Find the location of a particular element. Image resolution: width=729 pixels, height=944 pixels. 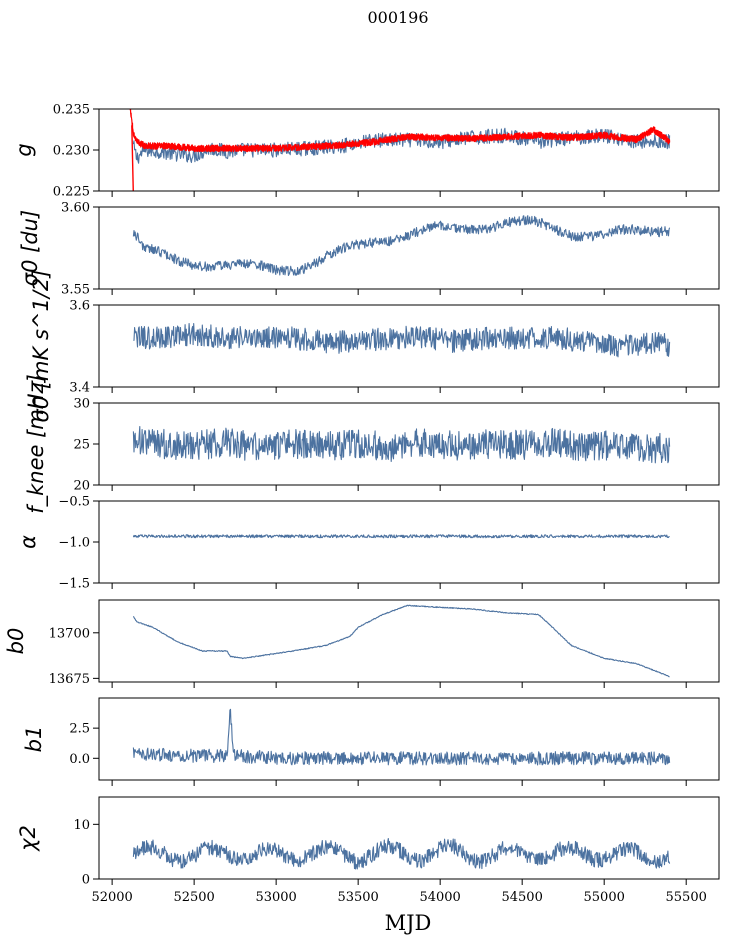

panel-4: 20 25 30 f_knee [mHz] is located at coordinates (372, 444).